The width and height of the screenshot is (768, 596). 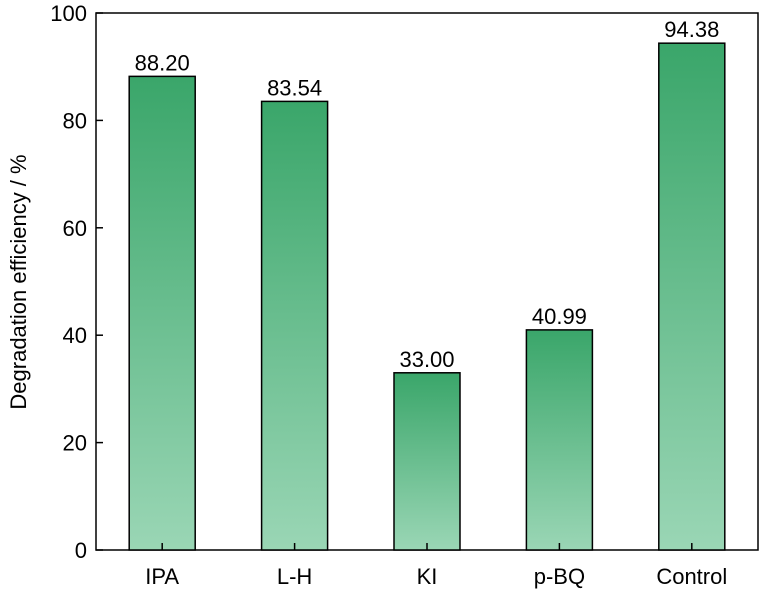 What do you see at coordinates (691, 29) in the screenshot?
I see `data-label: 94.38` at bounding box center [691, 29].